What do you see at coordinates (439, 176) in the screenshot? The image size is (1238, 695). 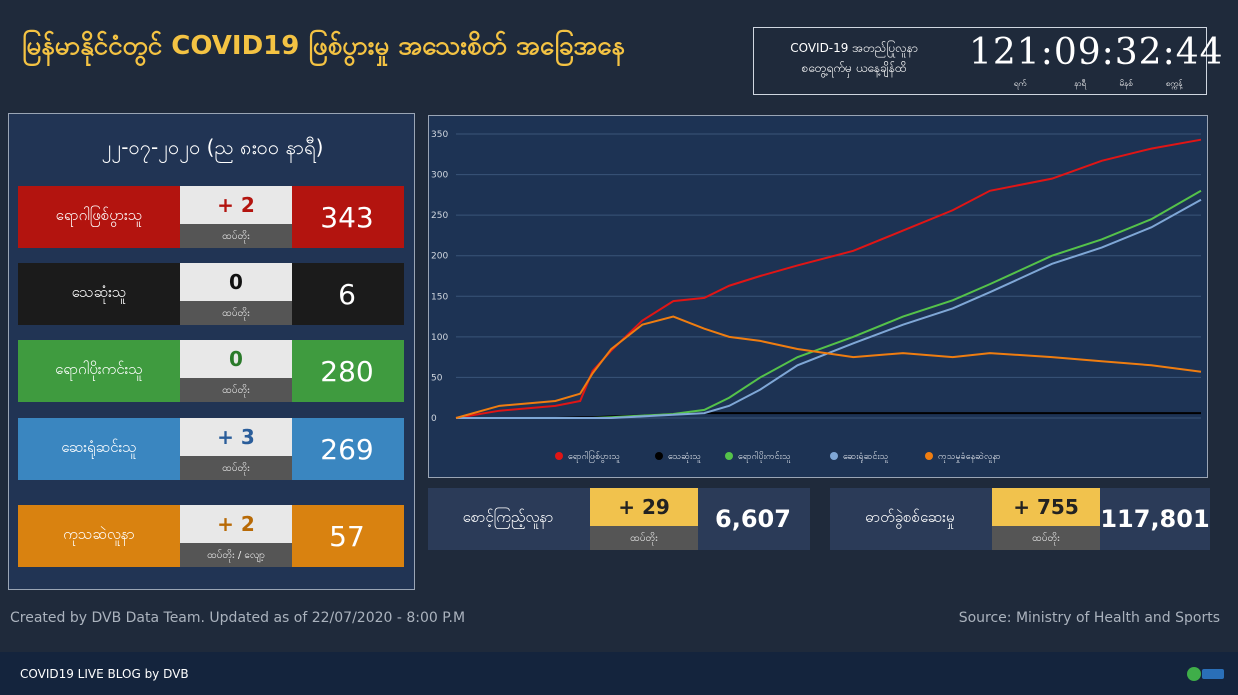 I see `y-tick-label: 300` at bounding box center [439, 176].